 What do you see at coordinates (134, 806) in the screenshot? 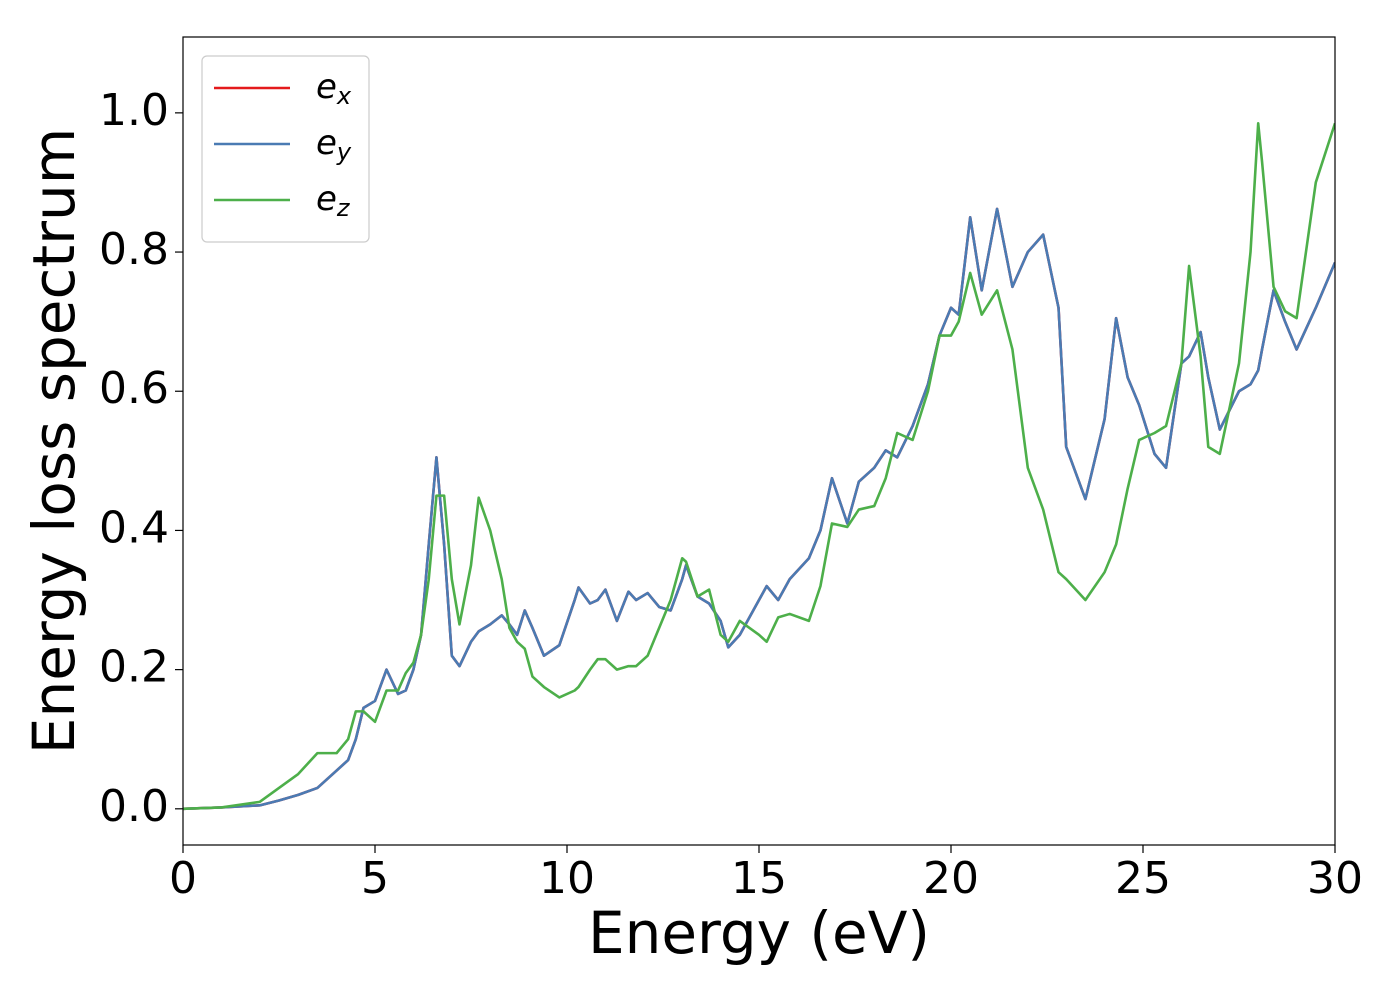
I see `y-tick-label: 0.0` at bounding box center [134, 806].